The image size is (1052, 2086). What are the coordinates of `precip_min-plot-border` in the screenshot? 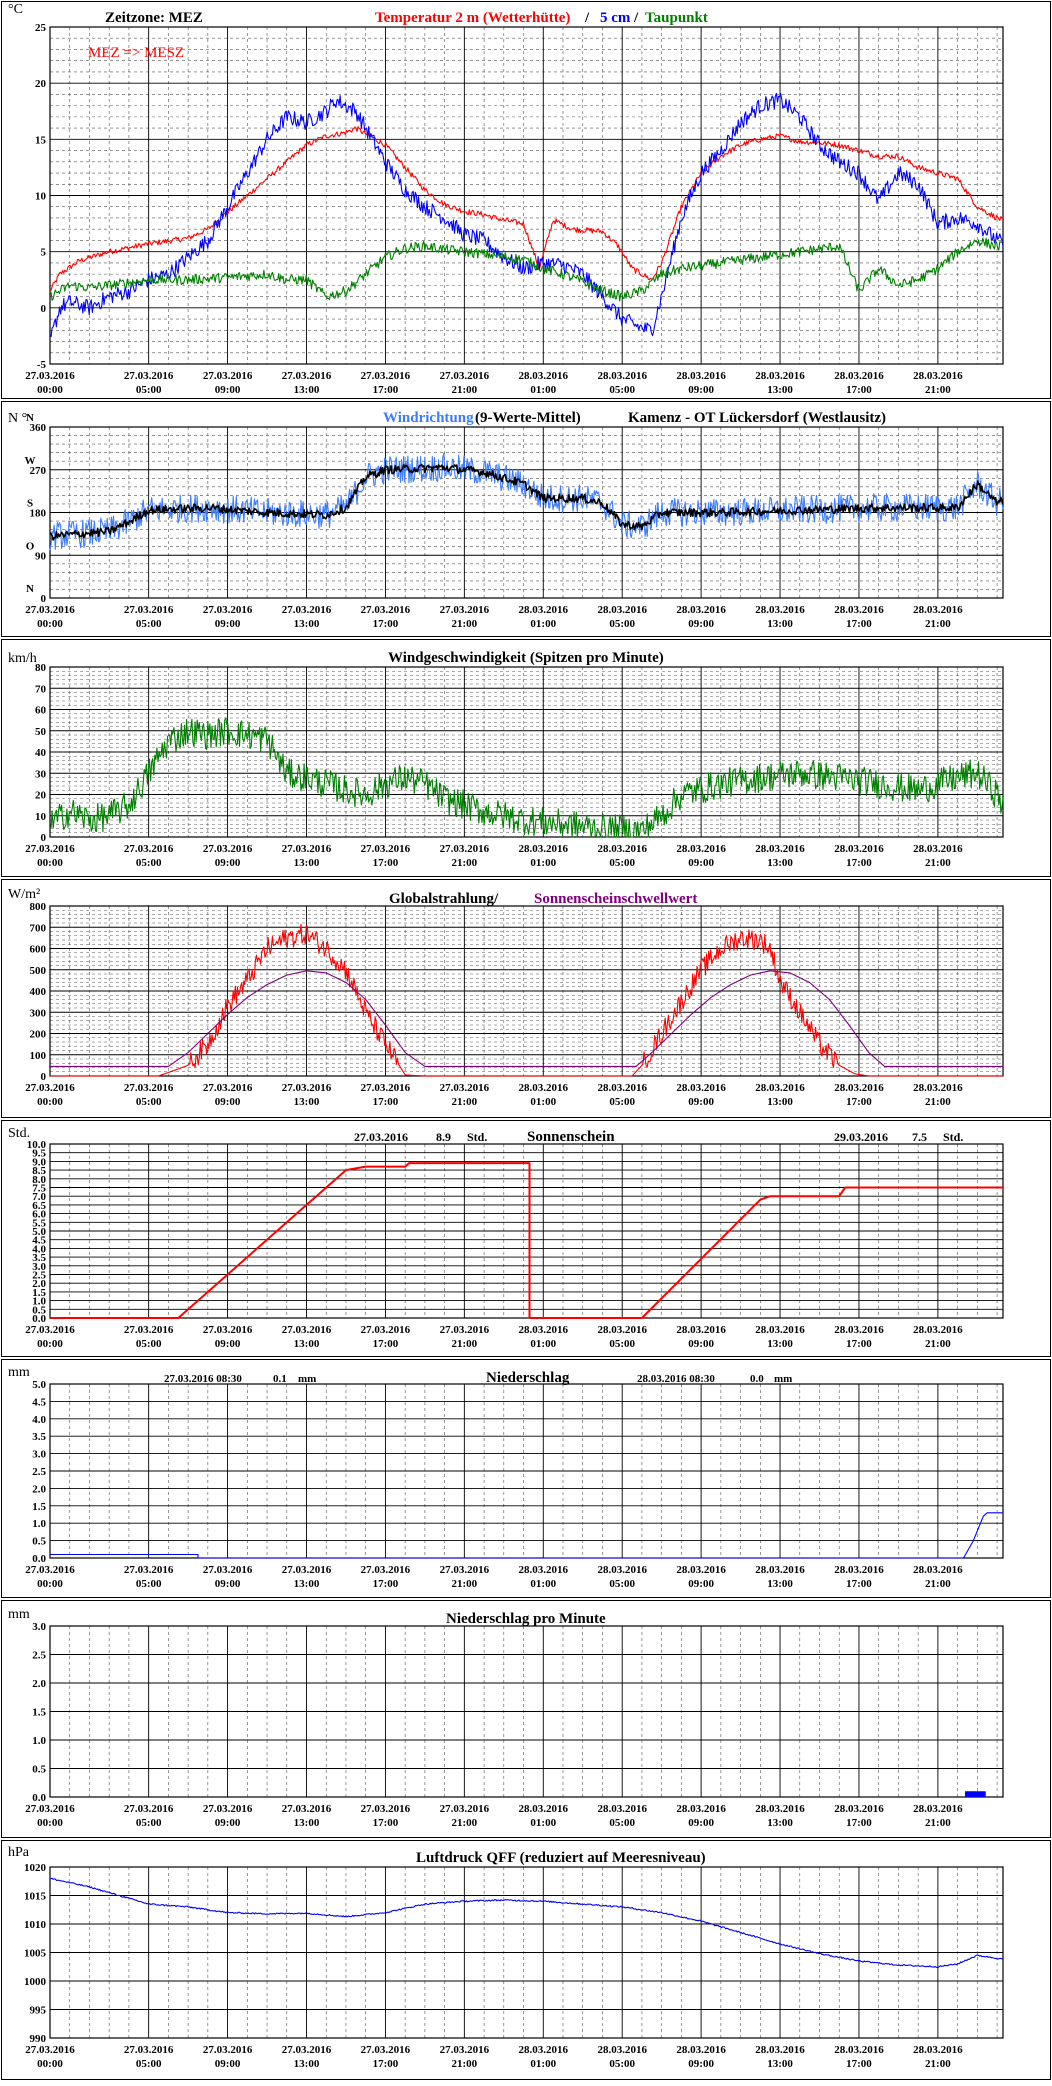 It's located at (526, 1711).